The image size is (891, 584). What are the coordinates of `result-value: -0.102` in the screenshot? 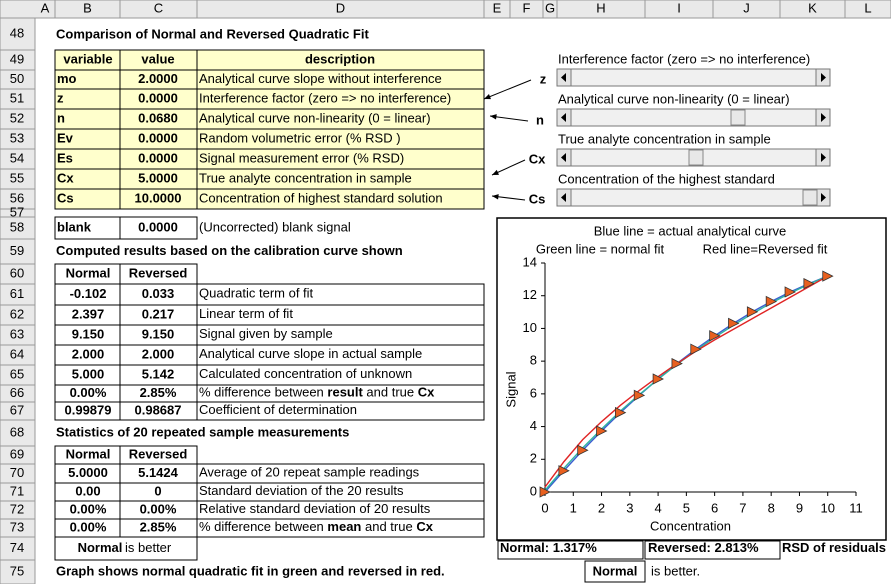 It's located at (88, 293).